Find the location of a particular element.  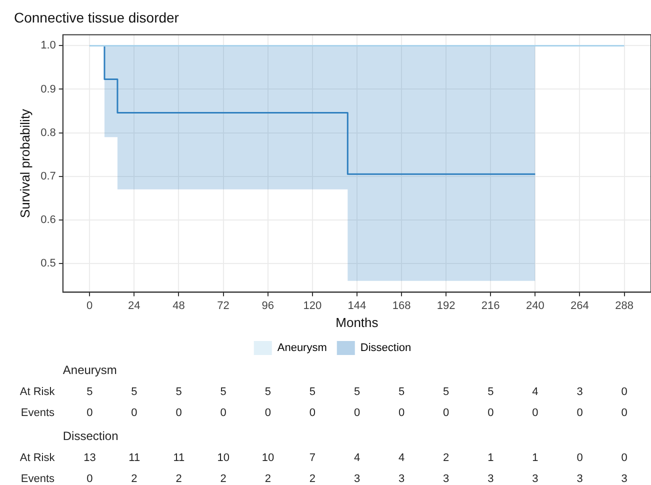

x-tick-label: 216 is located at coordinates (490, 306).